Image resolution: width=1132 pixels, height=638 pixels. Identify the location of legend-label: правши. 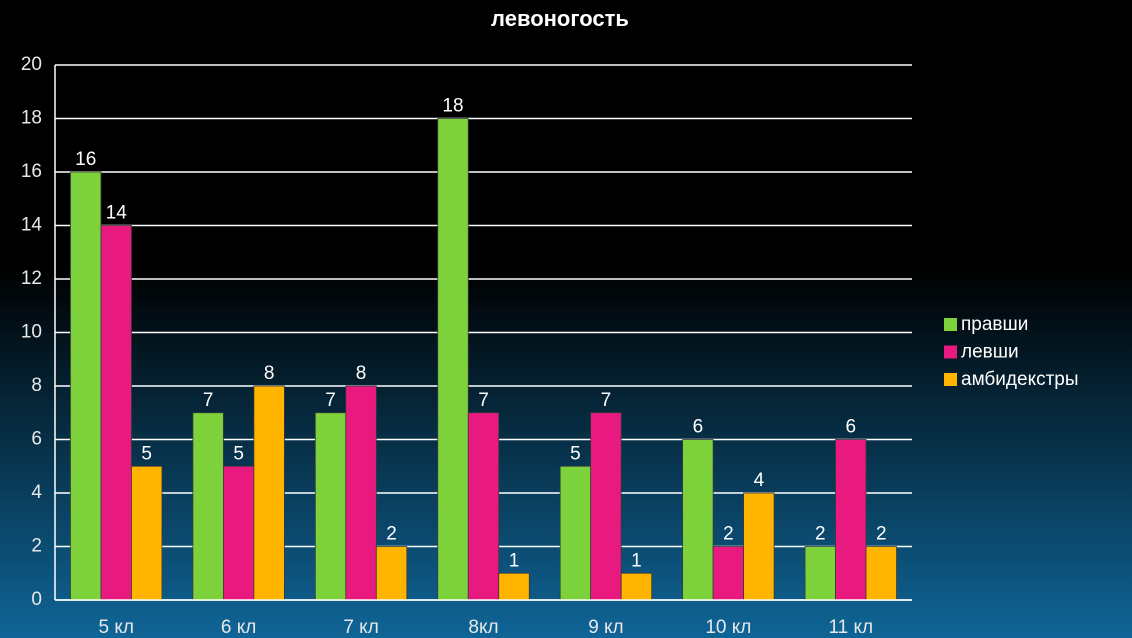
(994, 324).